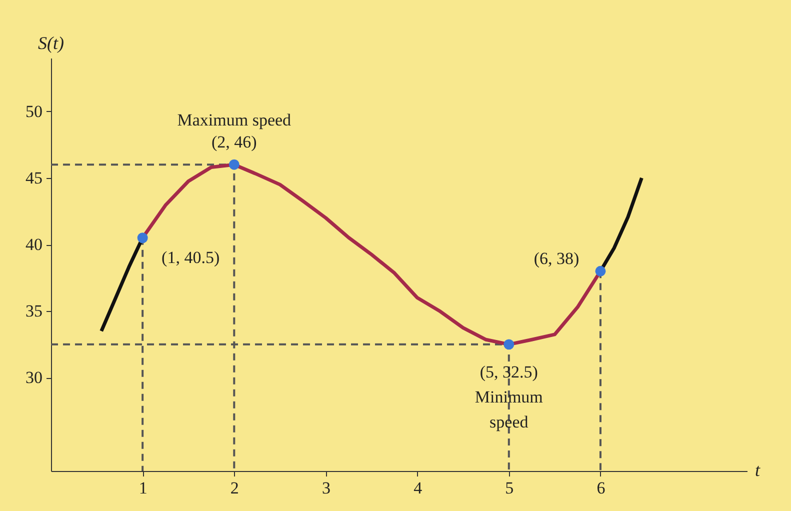  I want to click on x-tick-label: 2, so click(234, 488).